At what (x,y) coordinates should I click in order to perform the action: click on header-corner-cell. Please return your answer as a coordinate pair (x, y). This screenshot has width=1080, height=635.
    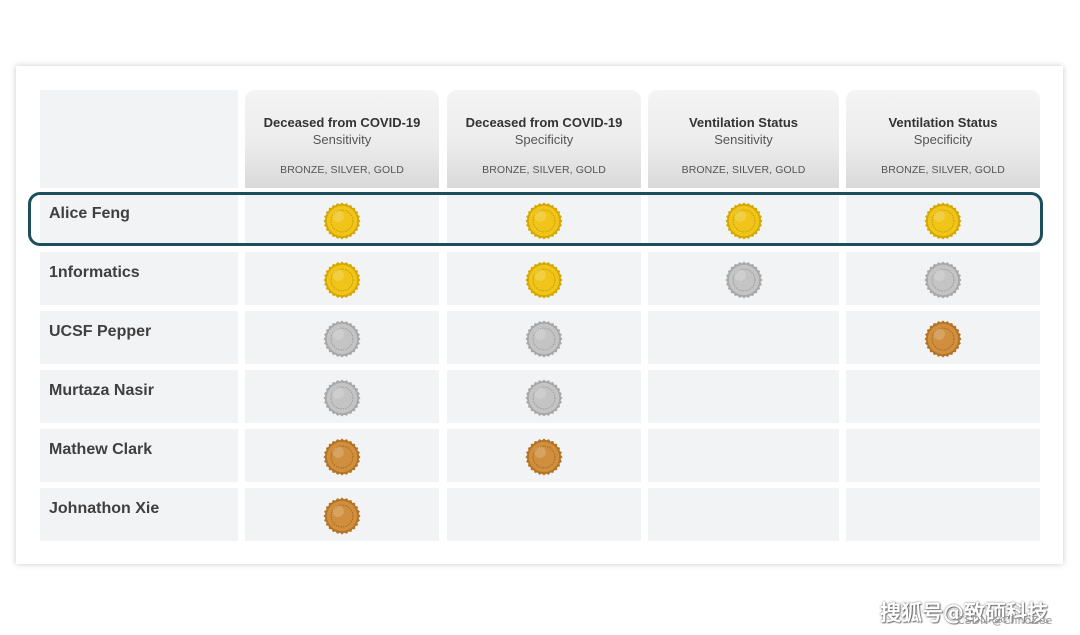
    Looking at the image, I should click on (139, 139).